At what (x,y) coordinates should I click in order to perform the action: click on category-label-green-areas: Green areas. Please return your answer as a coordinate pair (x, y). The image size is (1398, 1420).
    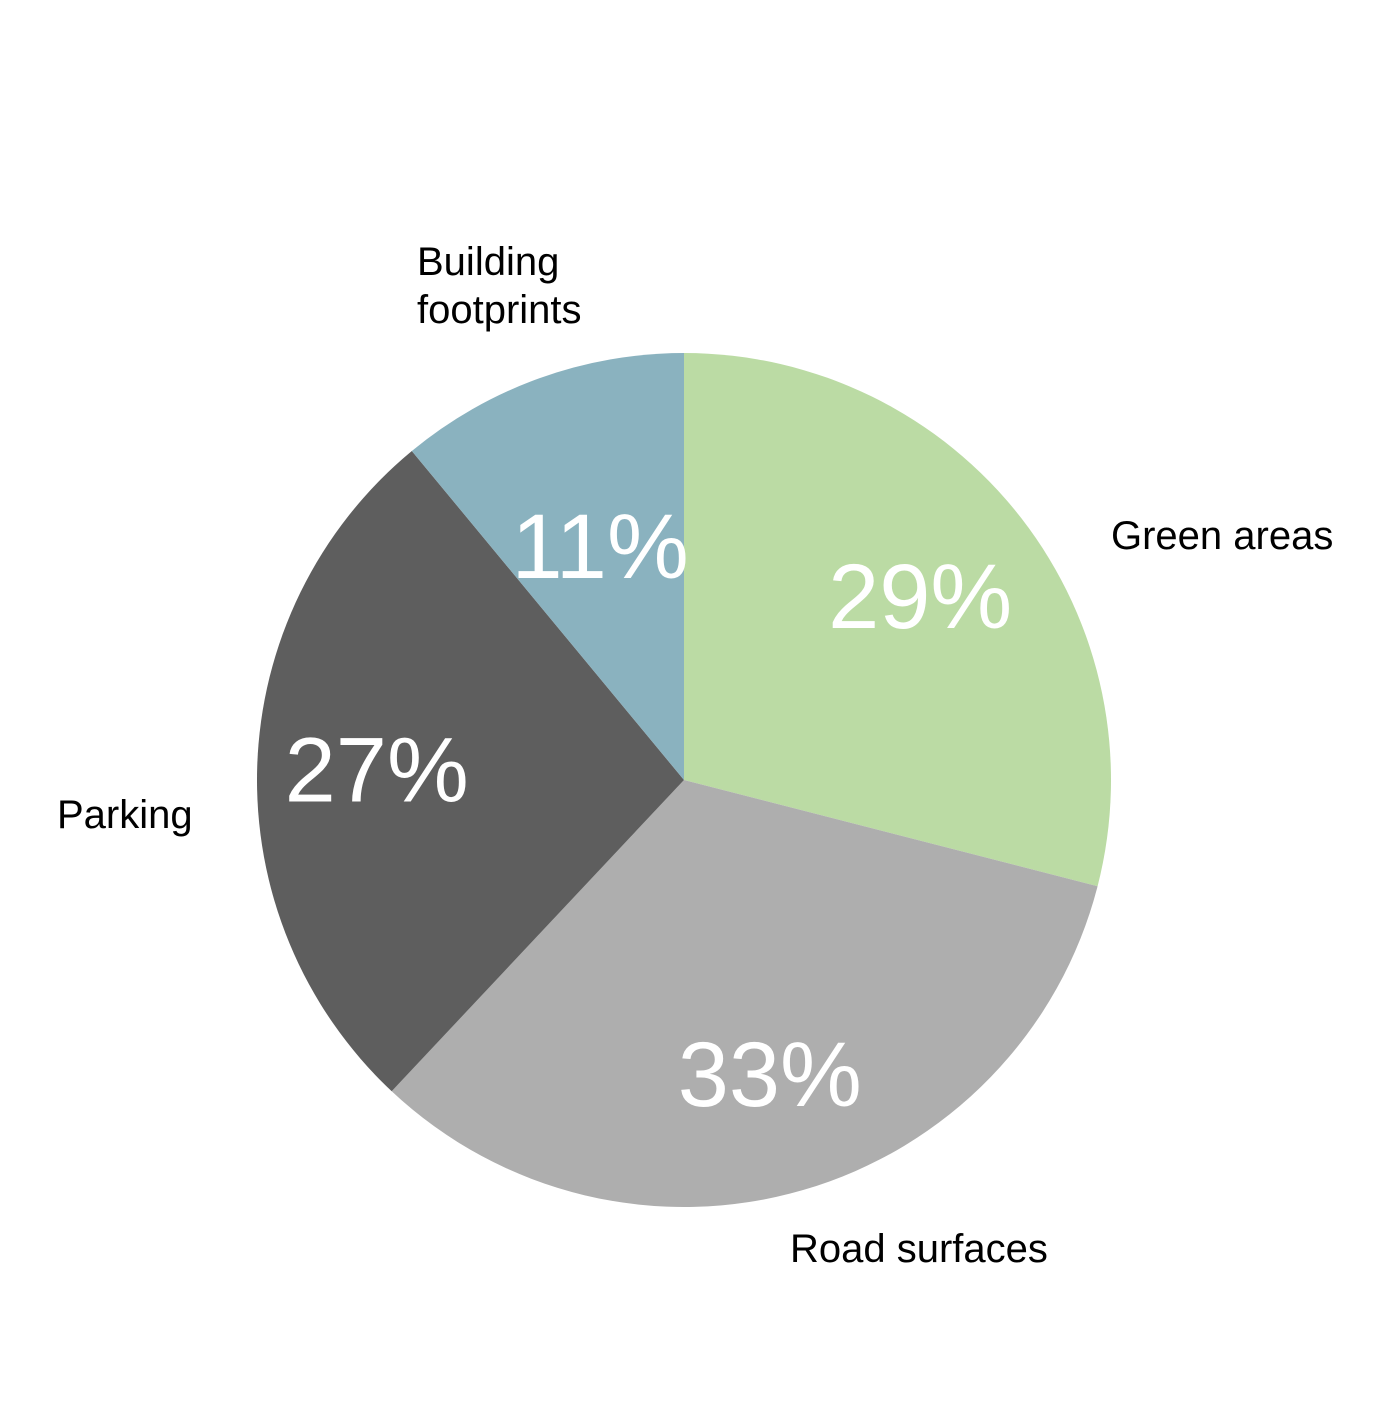
    Looking at the image, I should click on (1222, 536).